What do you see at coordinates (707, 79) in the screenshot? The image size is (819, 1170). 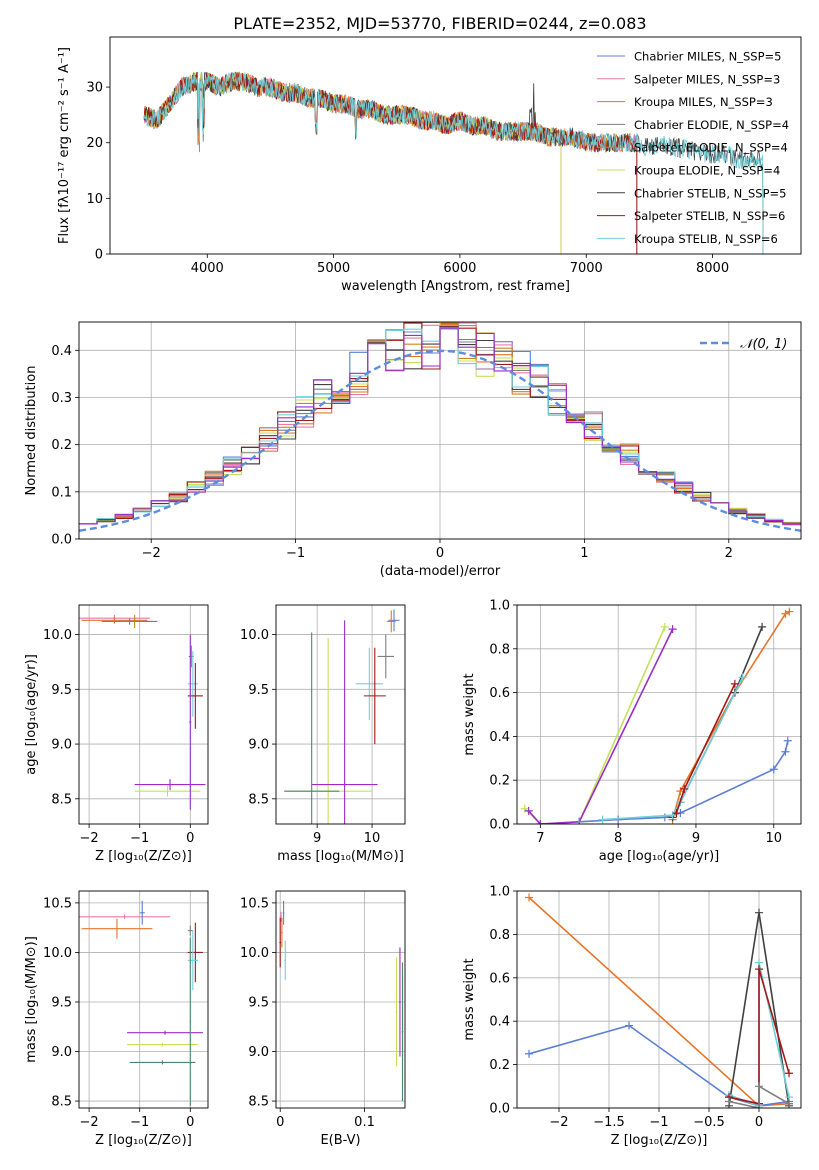 I see `legend-entry: Salpeter MILES, N_SSP=3` at bounding box center [707, 79].